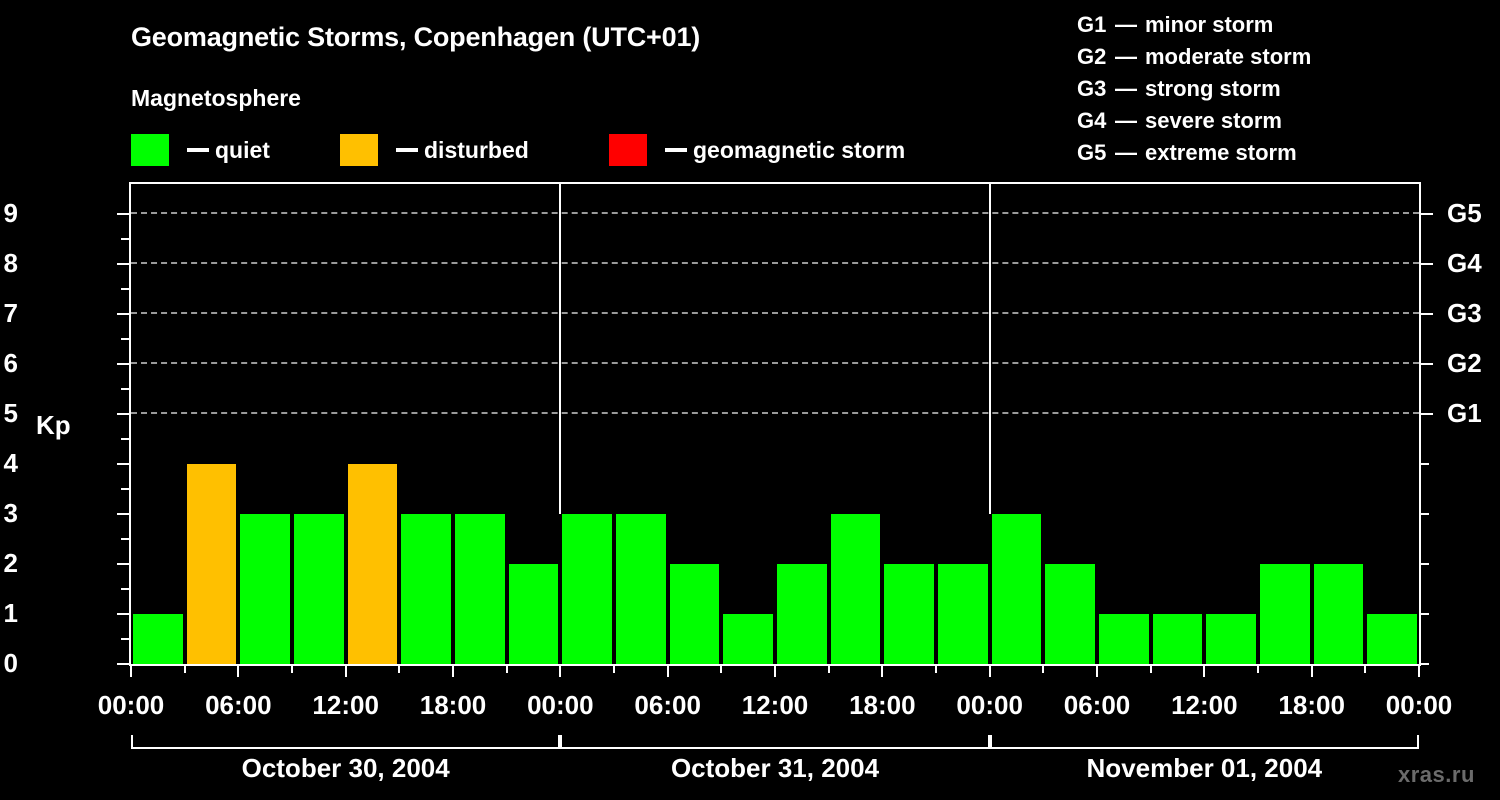 Image resolution: width=1500 pixels, height=800 pixels. What do you see at coordinates (1092, 56) in the screenshot?
I see `g-legend-code: G2` at bounding box center [1092, 56].